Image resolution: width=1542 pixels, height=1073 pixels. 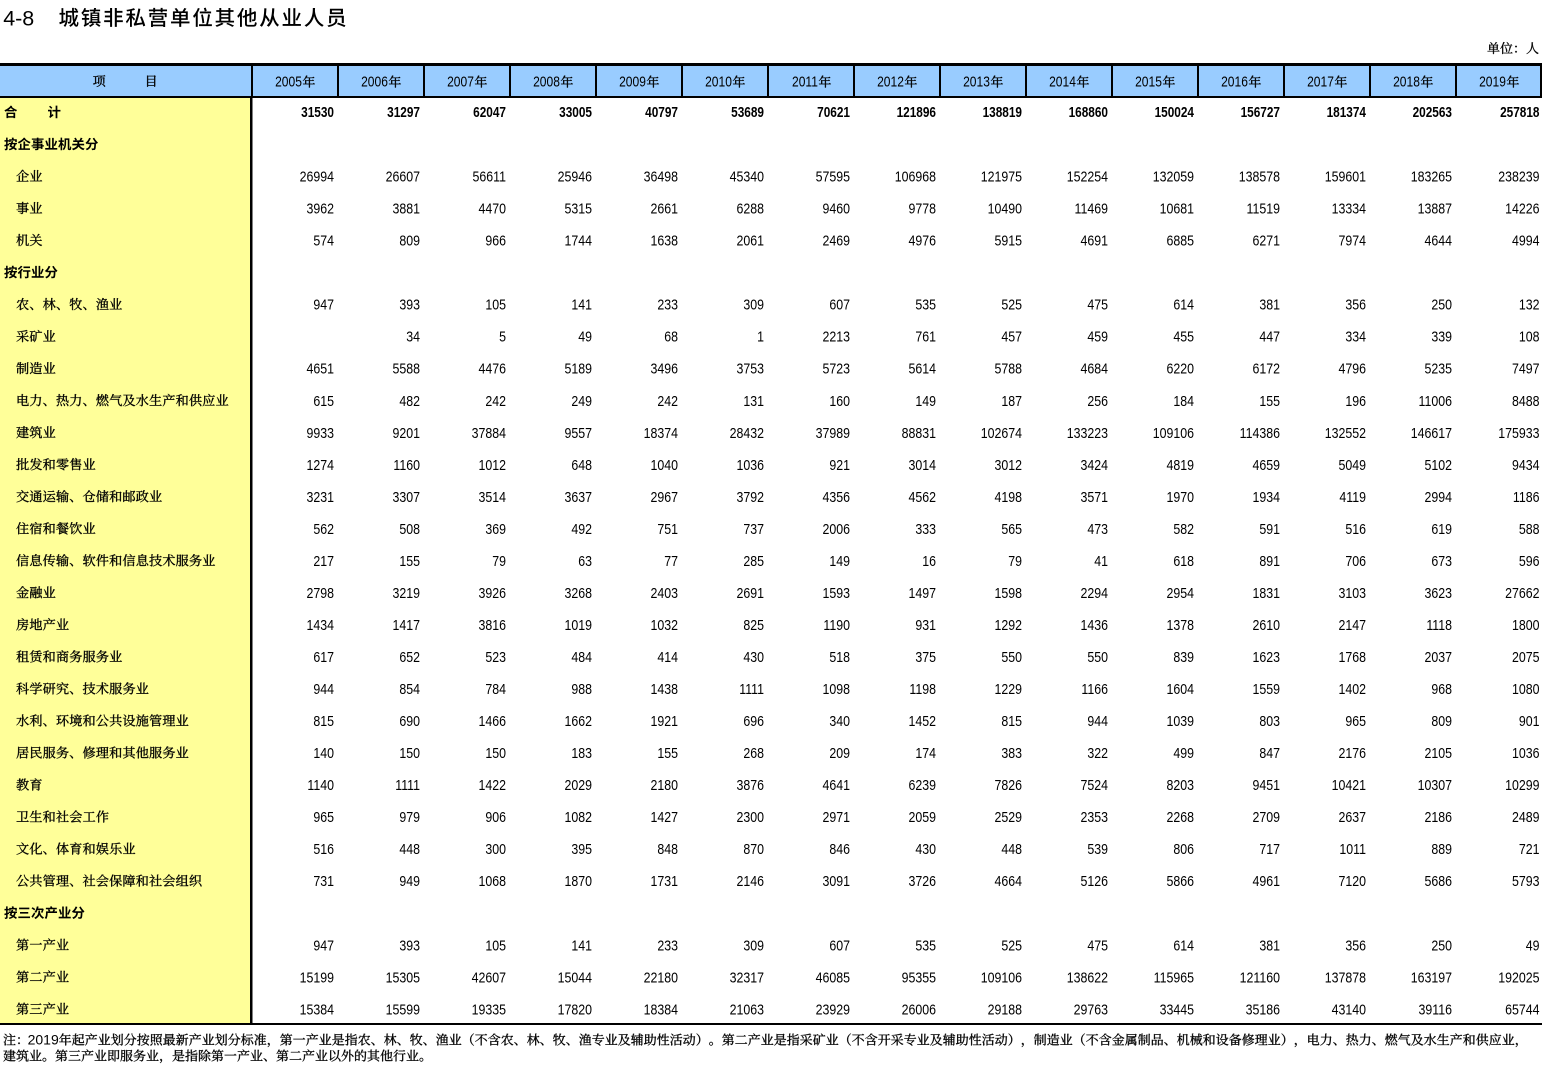 I want to click on svg-text: 2529, so click(x=1008, y=817).